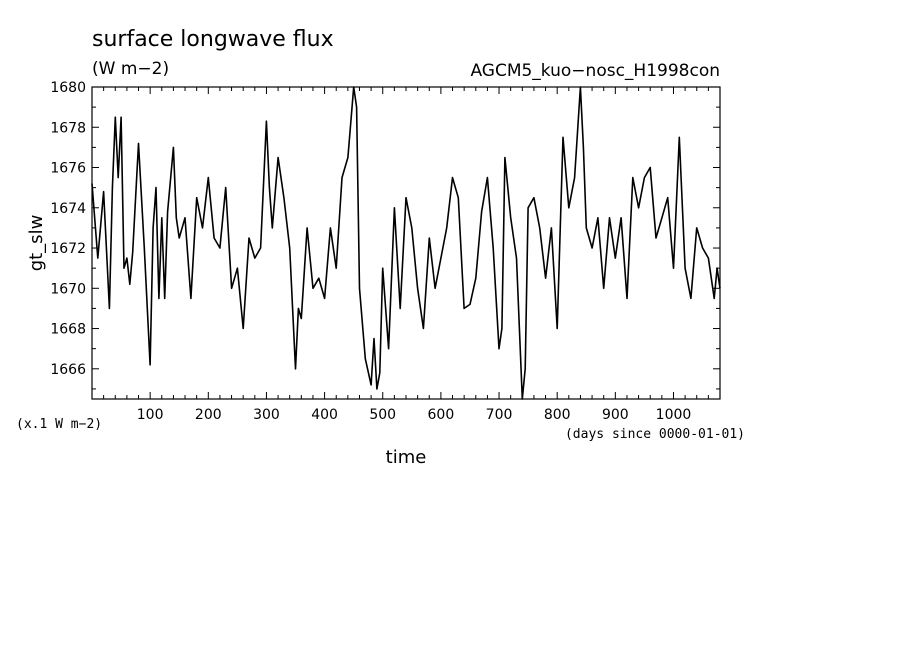 This screenshot has width=904, height=654. What do you see at coordinates (130, 69) in the screenshot?
I see `chart-units: (W m−2)` at bounding box center [130, 69].